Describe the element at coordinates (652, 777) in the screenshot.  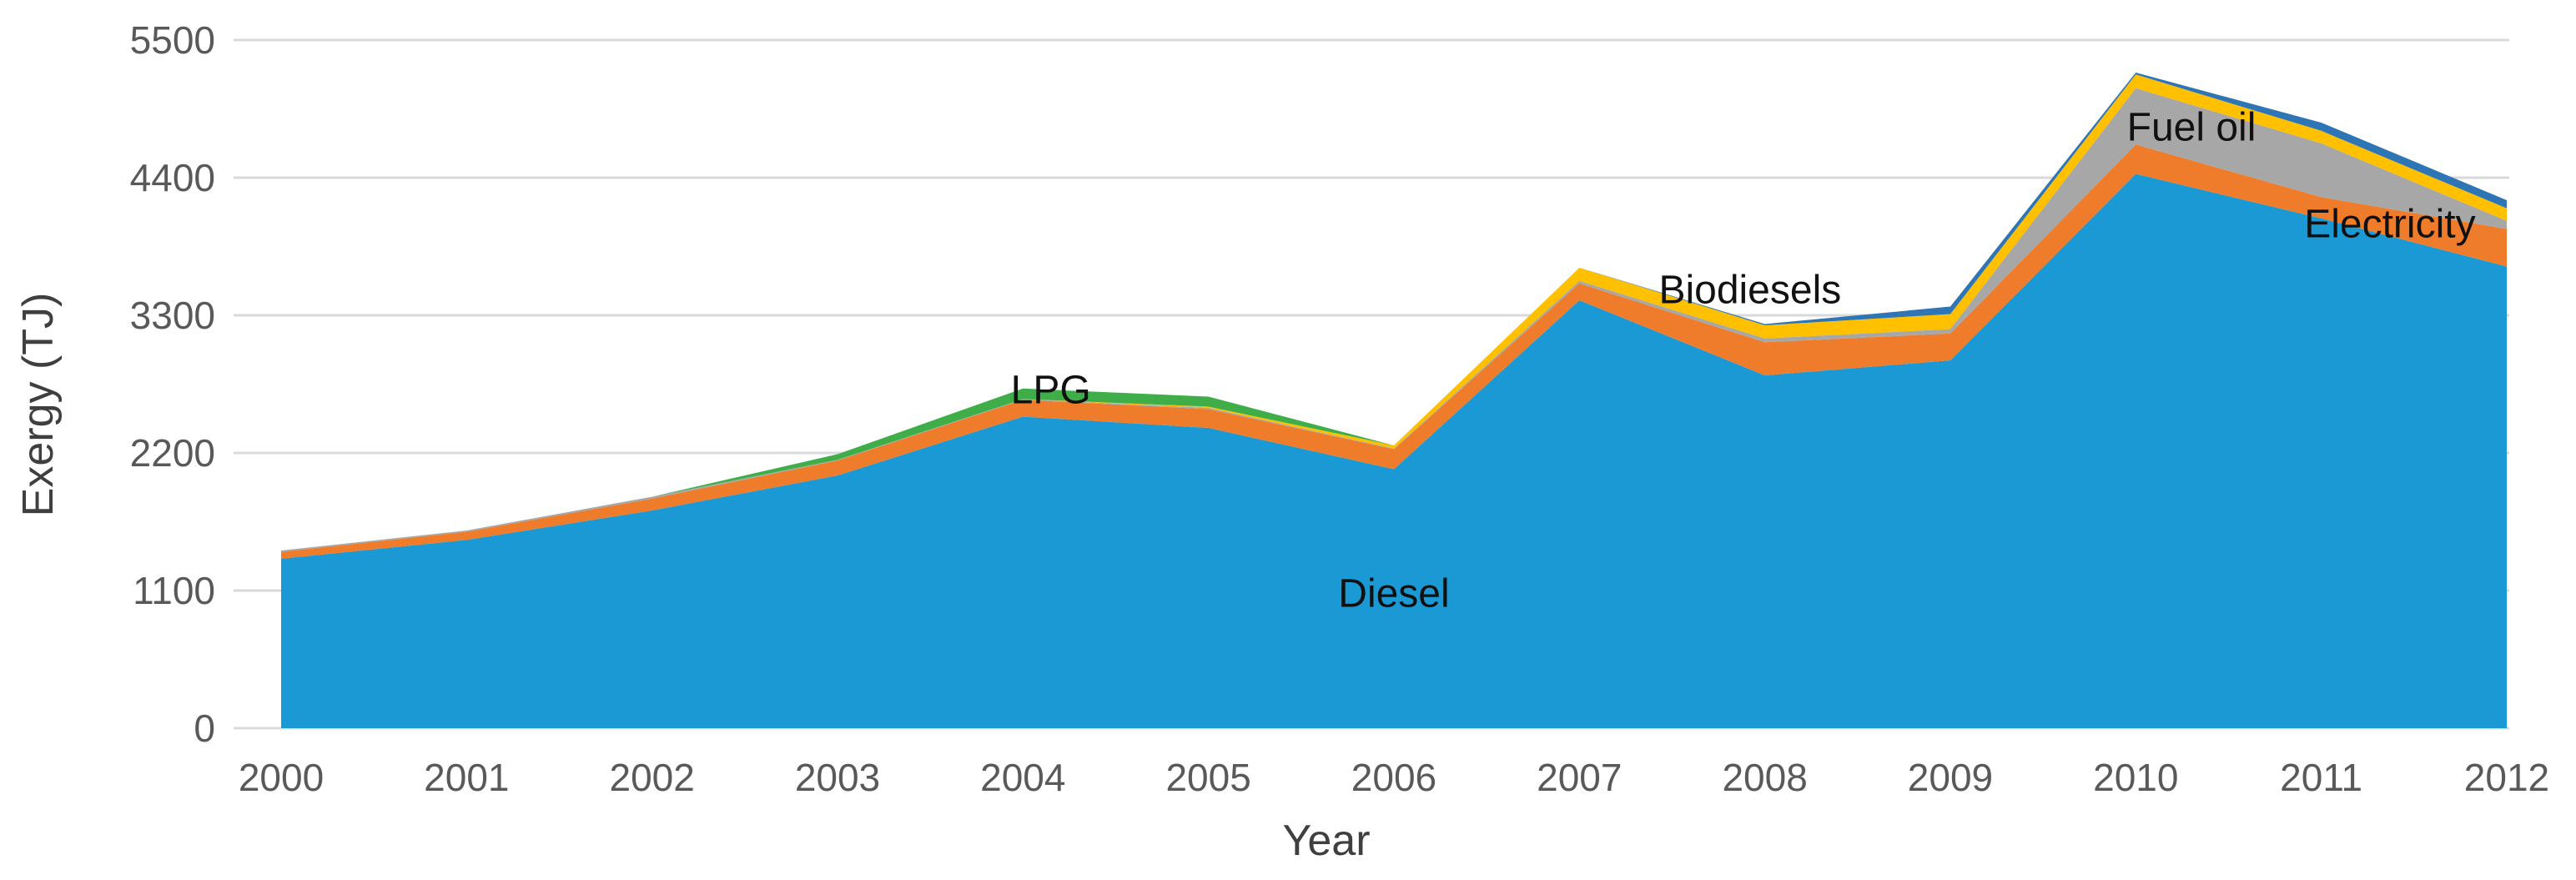
I see `x-tick-label-2002: 2002` at that location.